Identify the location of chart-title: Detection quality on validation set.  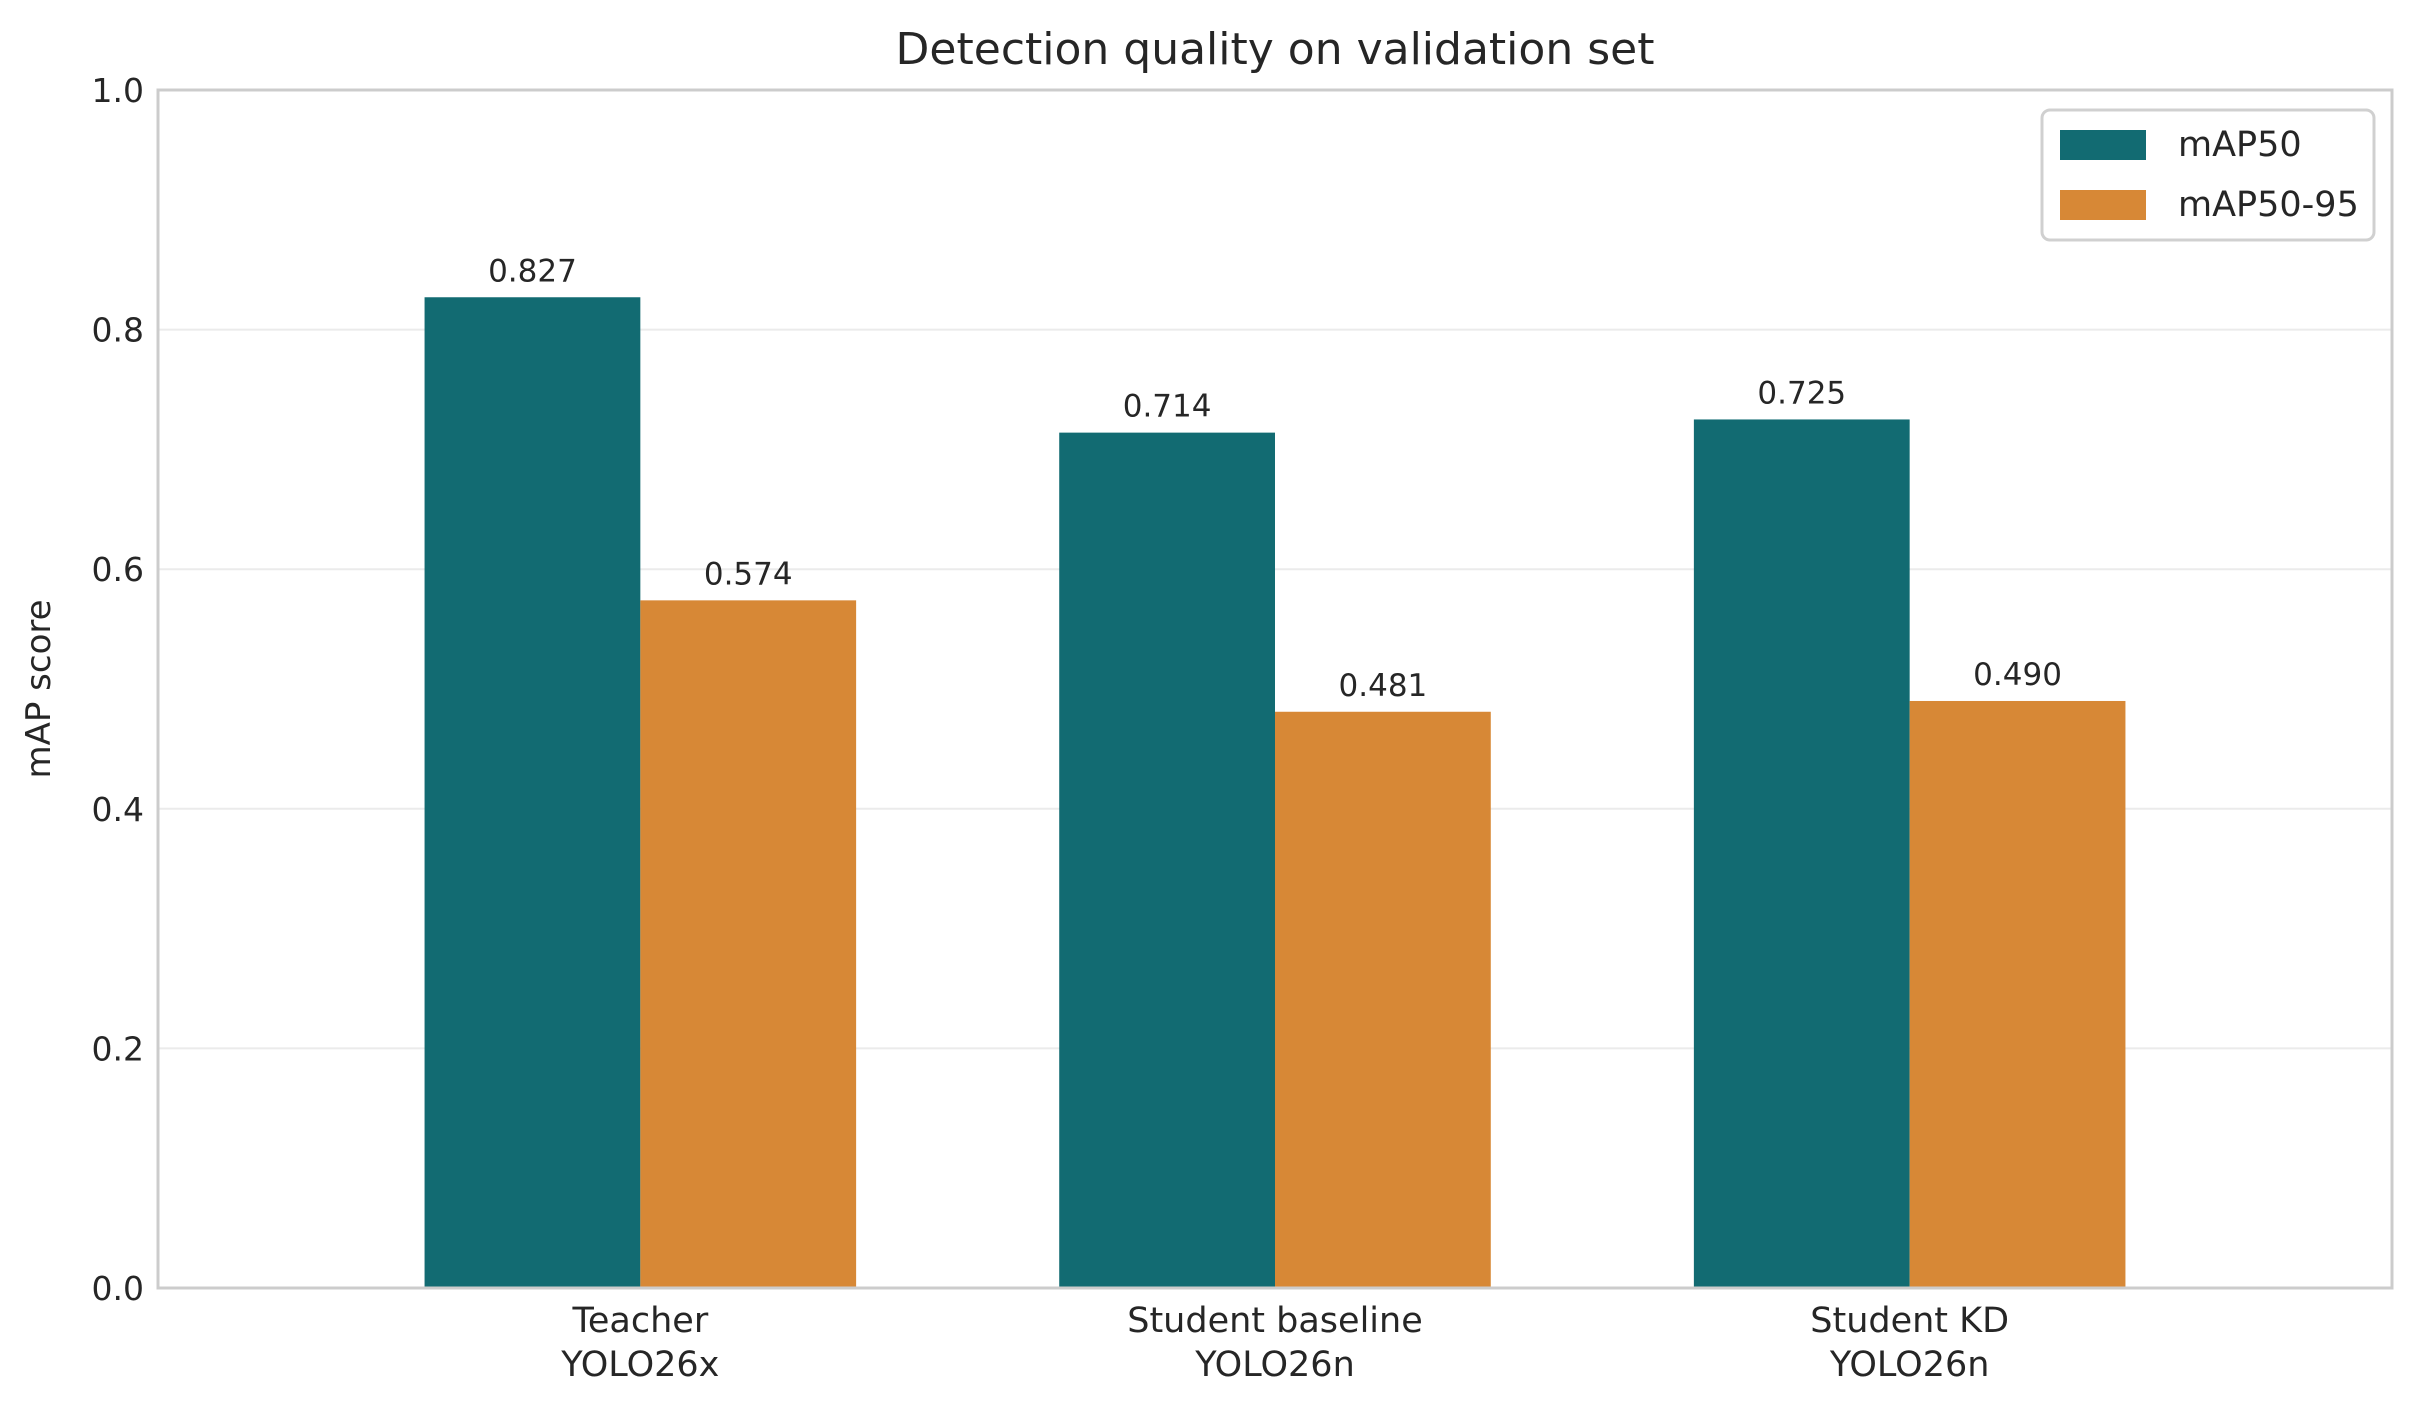
(1275, 49).